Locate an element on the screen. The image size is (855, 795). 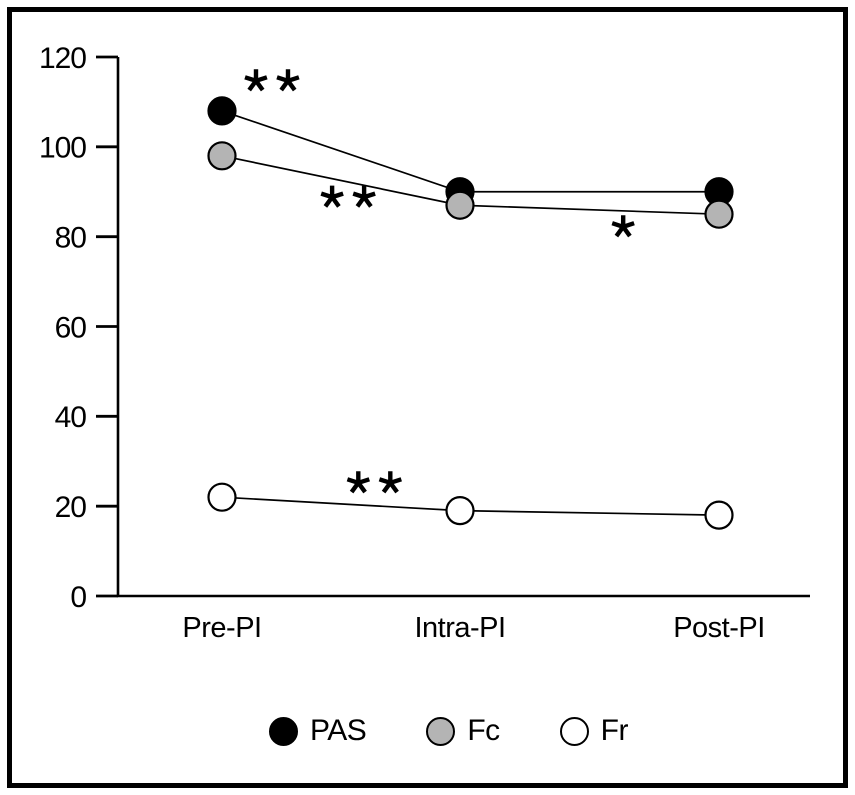
y-tick-label: 100 is located at coordinates (62, 148).